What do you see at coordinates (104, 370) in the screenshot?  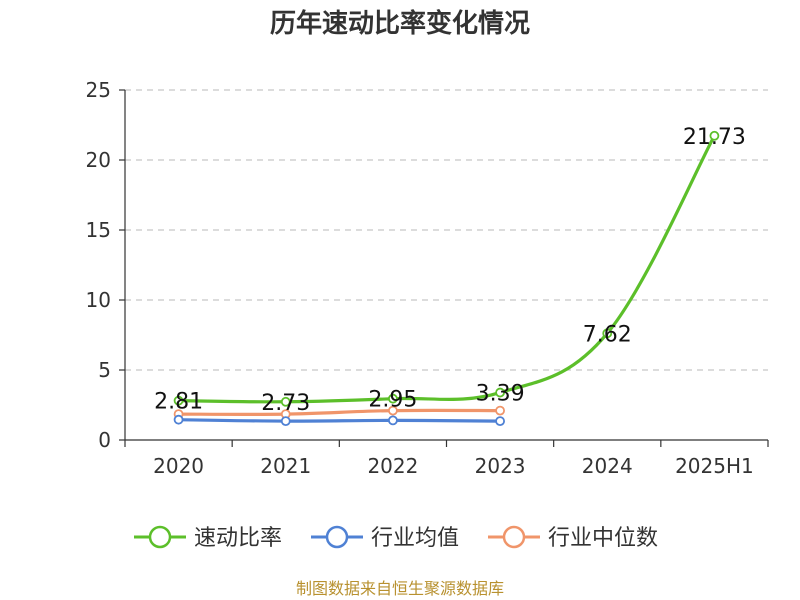 I see `y-tick-label: 5` at bounding box center [104, 370].